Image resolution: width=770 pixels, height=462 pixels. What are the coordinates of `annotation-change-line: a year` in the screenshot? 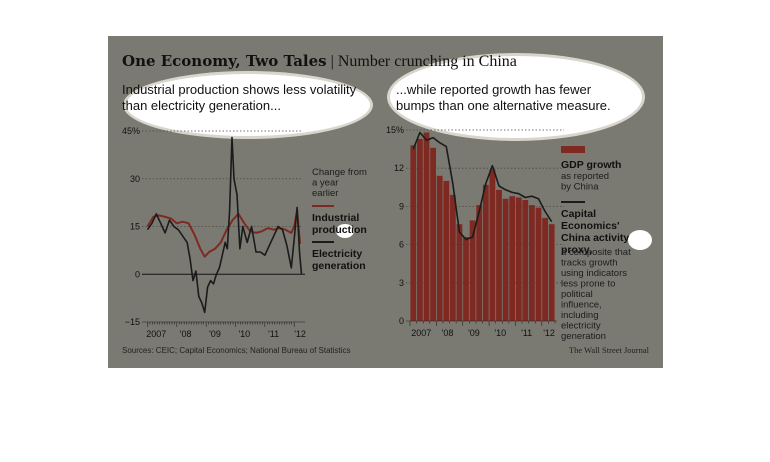 It's located at (325, 183).